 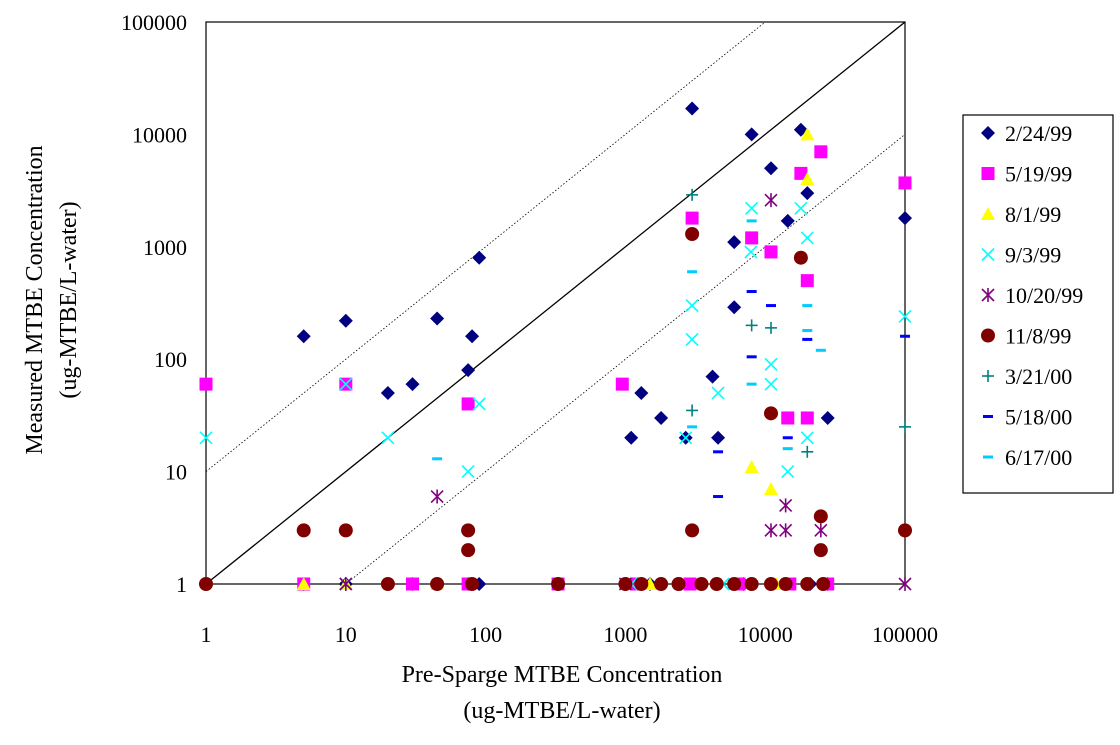 I want to click on y-tick-label: 10, so click(x=176, y=472).